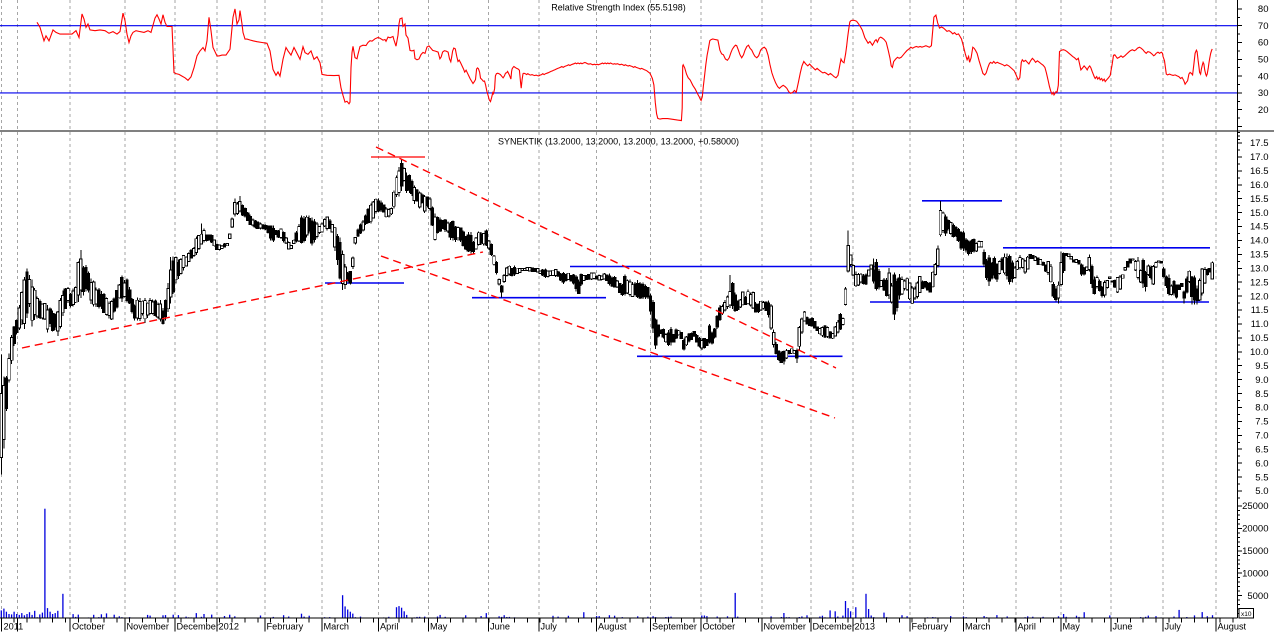  What do you see at coordinates (618, 8) in the screenshot?
I see `svg-text:Relative Strength Index (55.51: Relative Strength Index (55.5198)` at bounding box center [618, 8].